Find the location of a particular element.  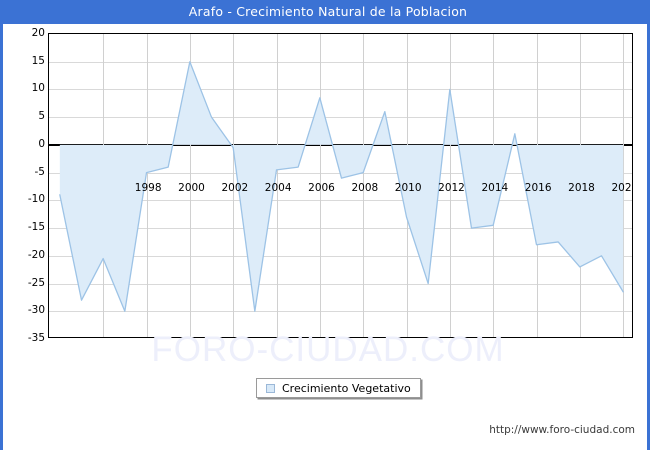

y-axis-tick-label: 15 is located at coordinates (38, 60).